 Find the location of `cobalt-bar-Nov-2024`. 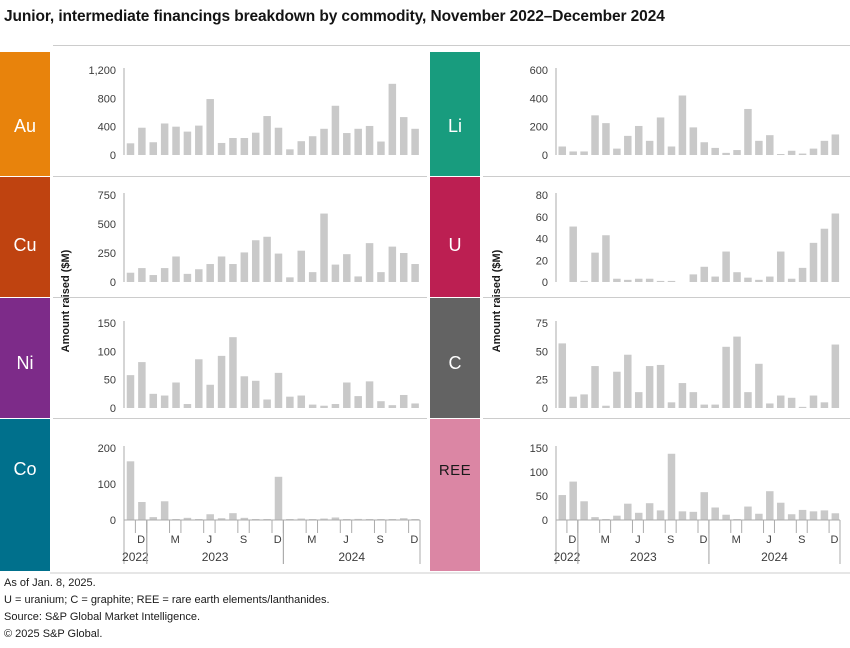

cobalt-bar-Nov-2024 is located at coordinates (403, 519).